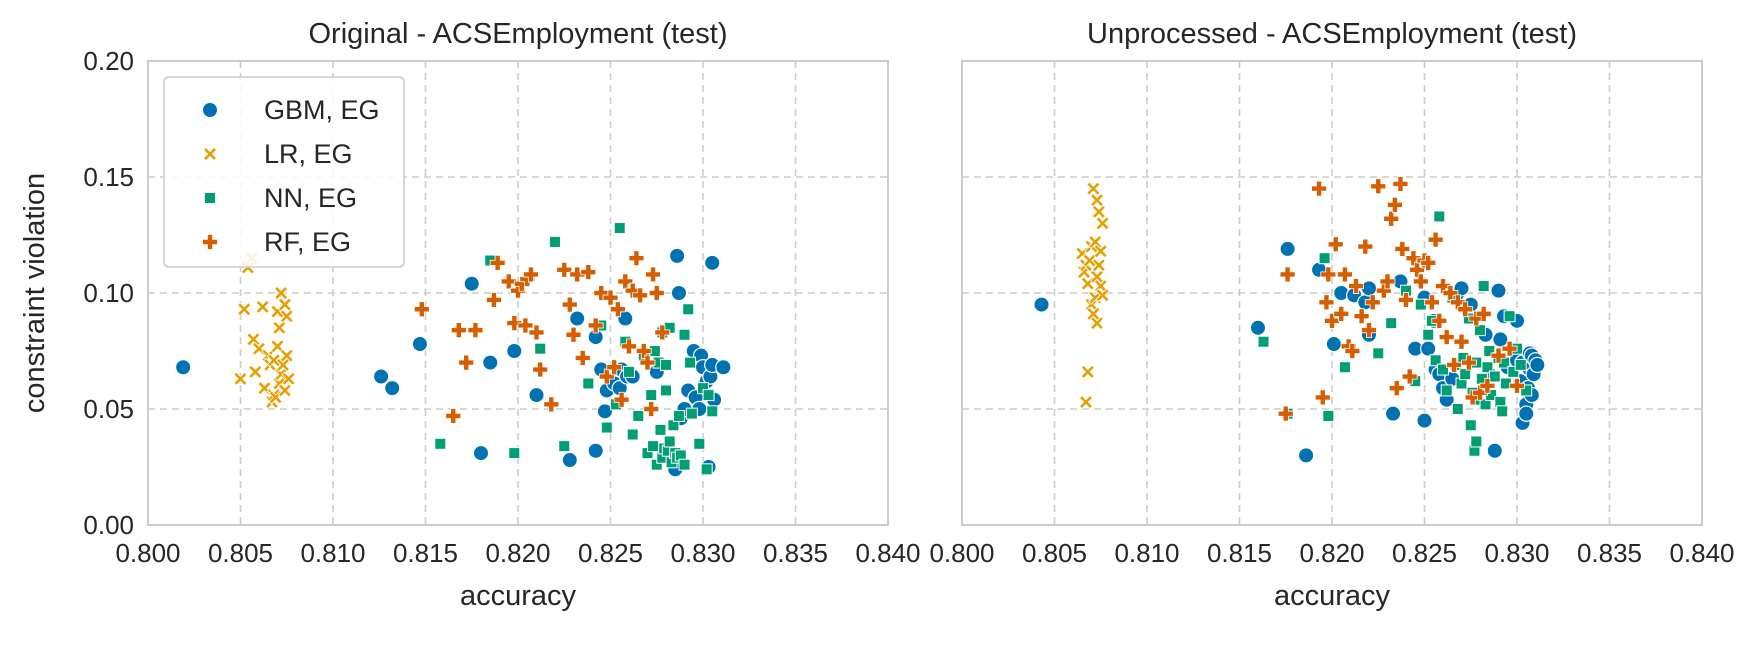 Image resolution: width=1756 pixels, height=645 pixels. What do you see at coordinates (35, 293) in the screenshot?
I see `y-axis-label: constraint violation` at bounding box center [35, 293].